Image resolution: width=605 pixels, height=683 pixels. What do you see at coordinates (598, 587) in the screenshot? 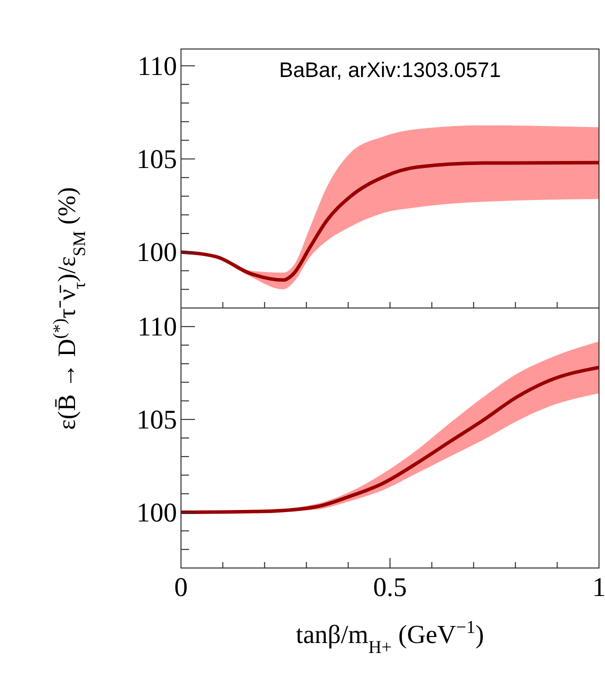
I see `x-tick-label: 1` at bounding box center [598, 587].